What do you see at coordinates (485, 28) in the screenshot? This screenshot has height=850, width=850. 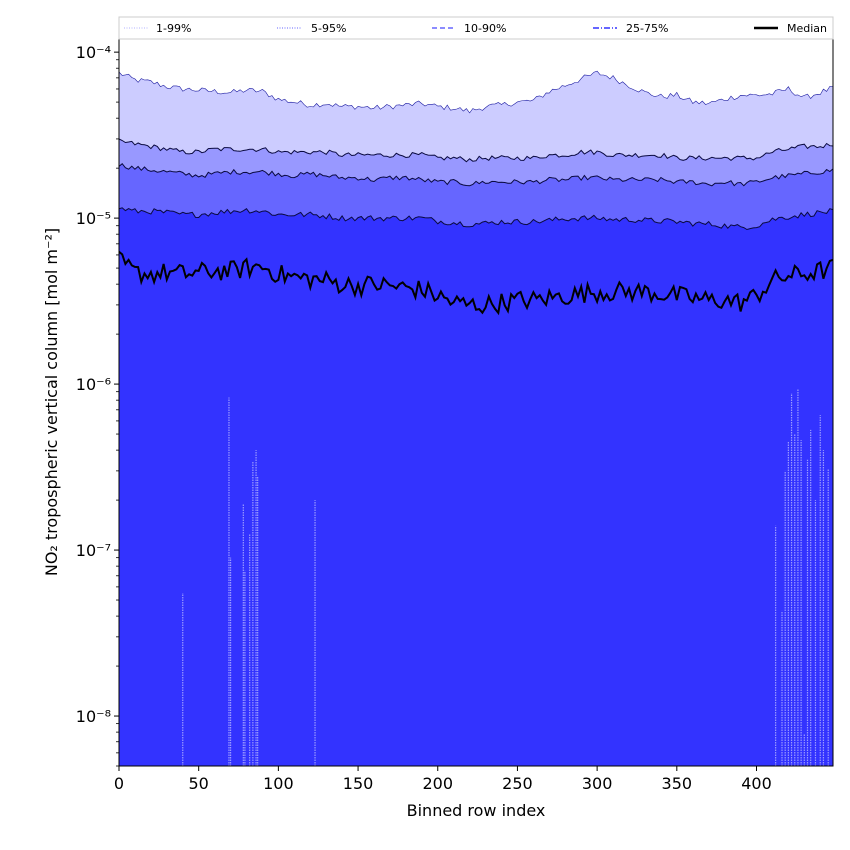 I see `legend-label: 10-90%` at bounding box center [485, 28].